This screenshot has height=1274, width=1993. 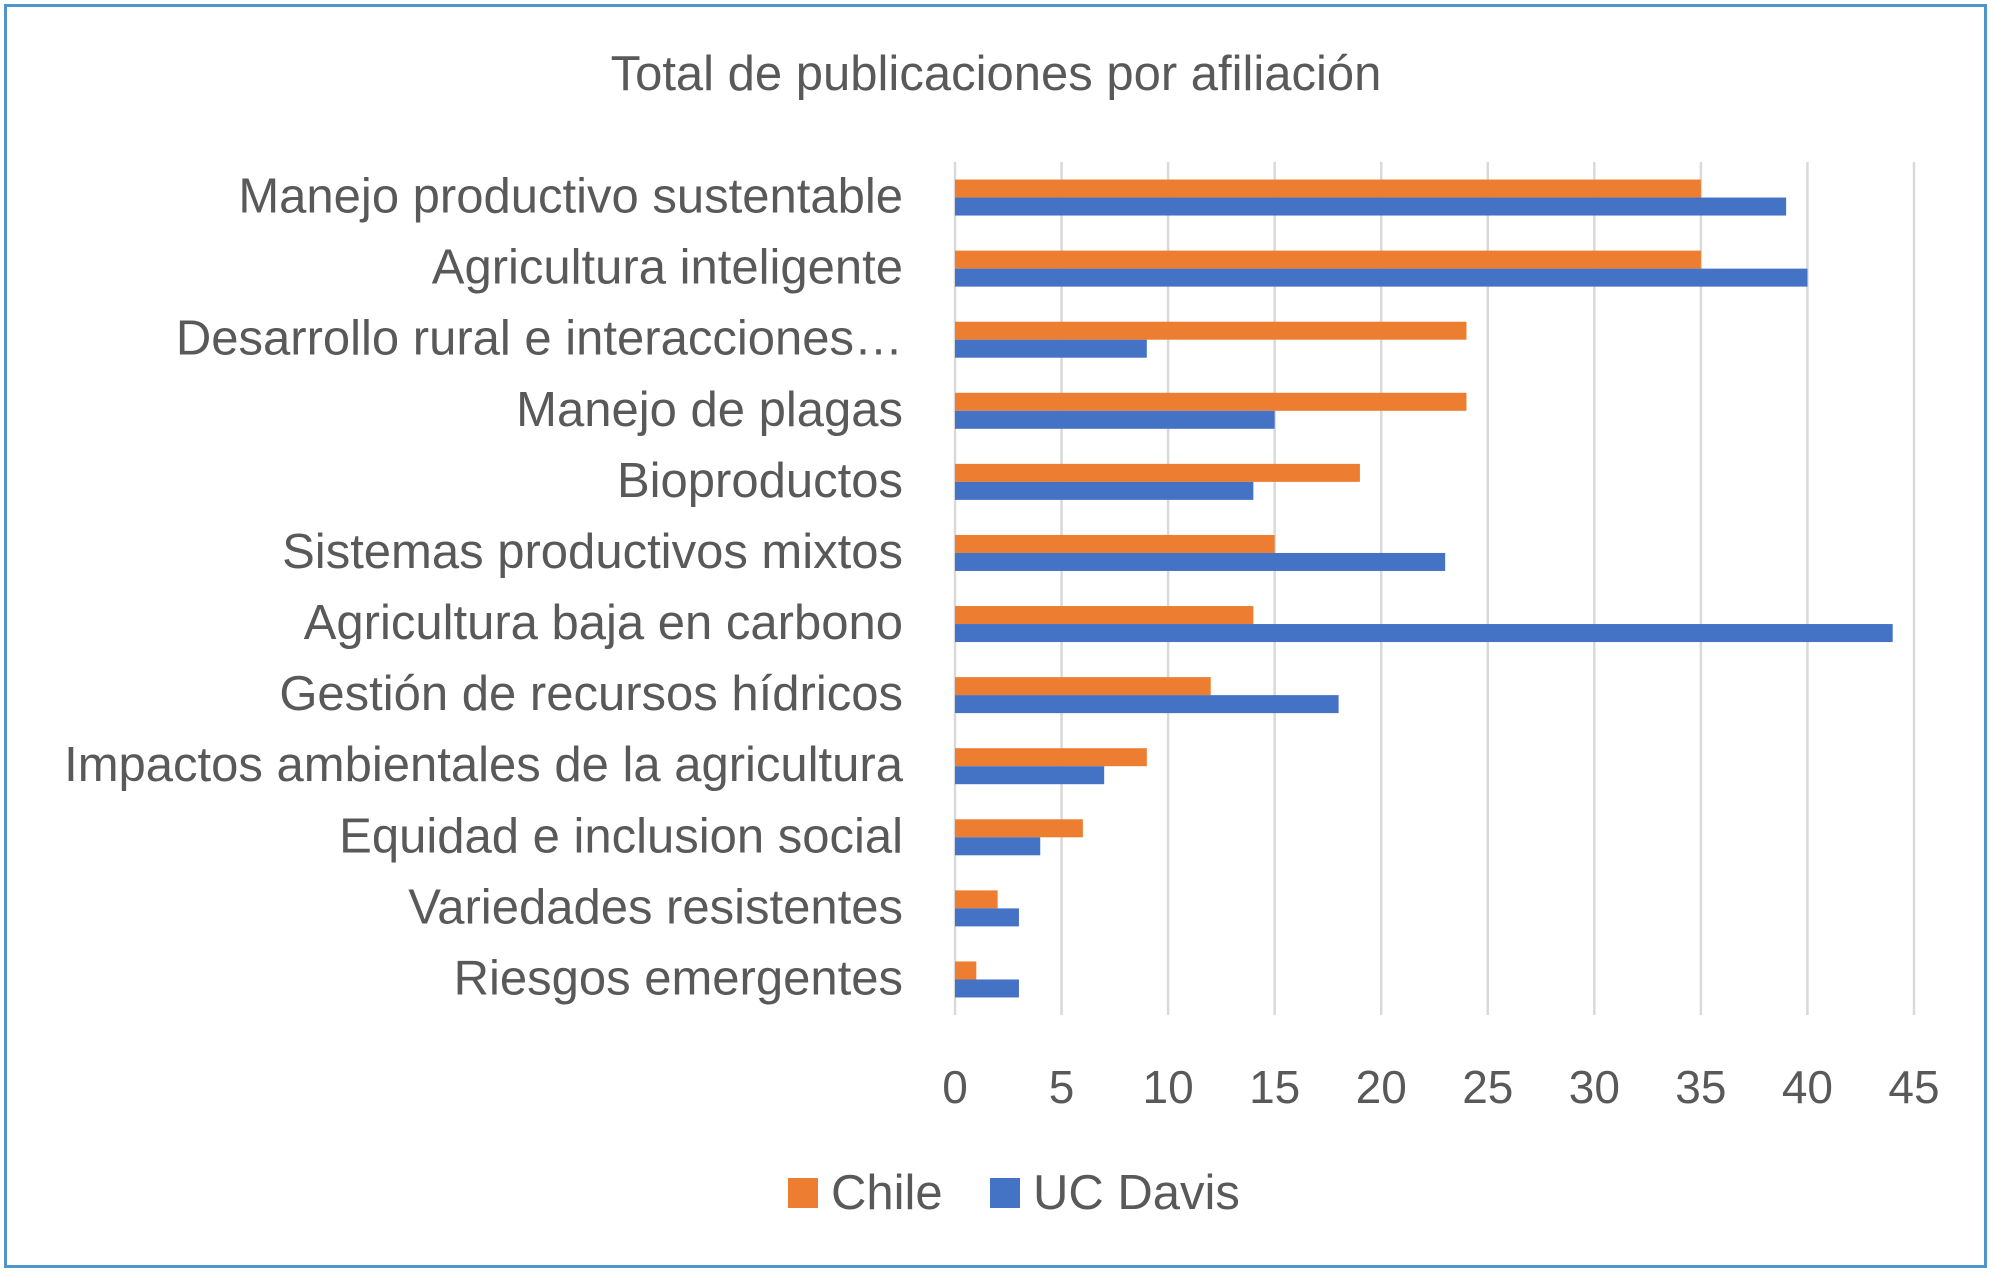 I want to click on category-label: Sistemas productivos mixtos, so click(x=592, y=552).